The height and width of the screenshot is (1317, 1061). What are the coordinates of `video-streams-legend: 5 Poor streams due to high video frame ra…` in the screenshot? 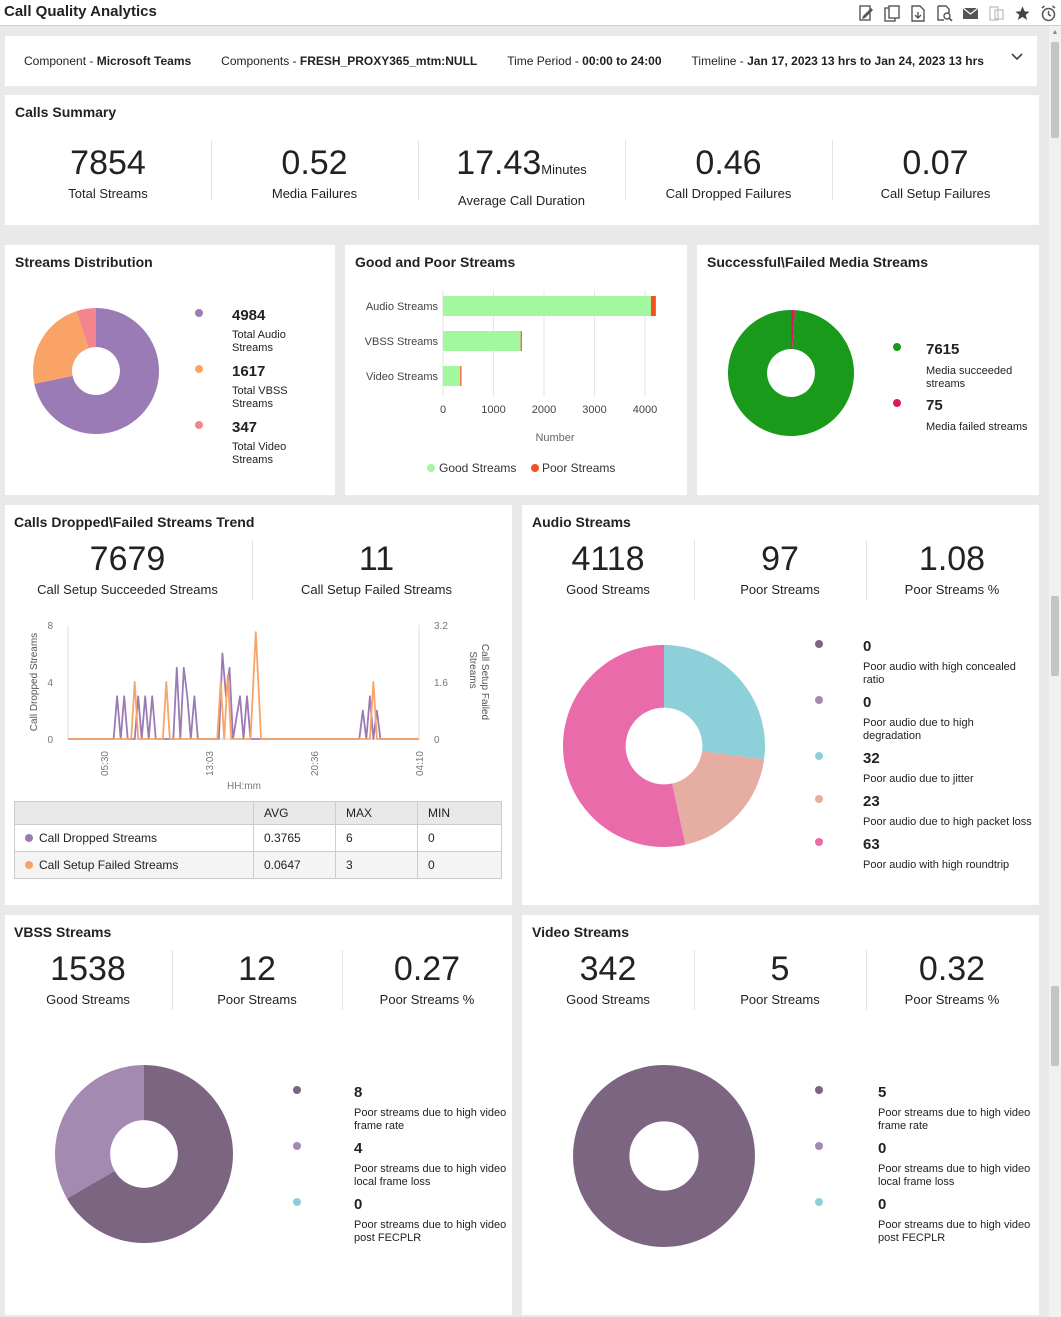 It's located at (926, 1168).